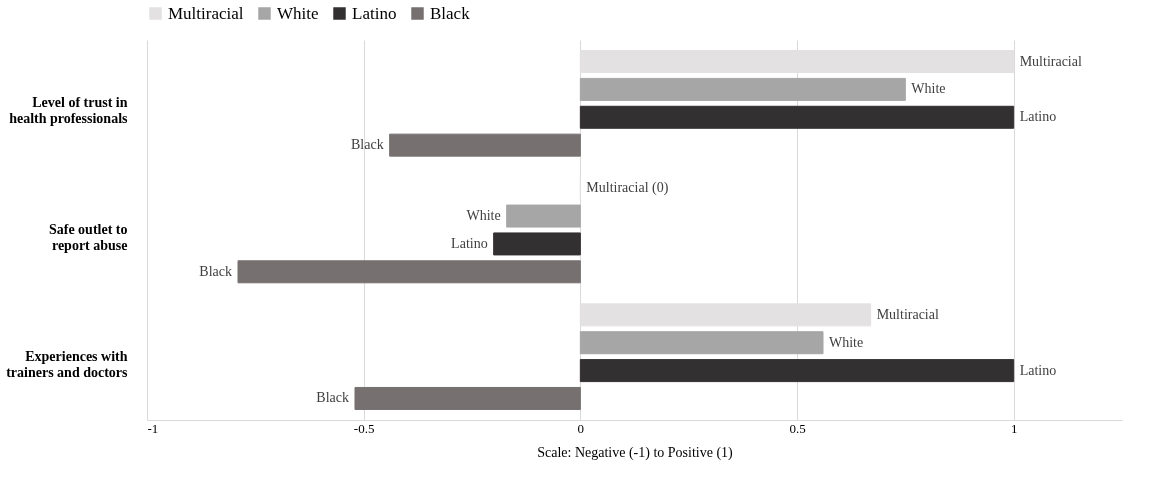 The height and width of the screenshot is (500, 1165). I want to click on legend-label: White, so click(298, 13).